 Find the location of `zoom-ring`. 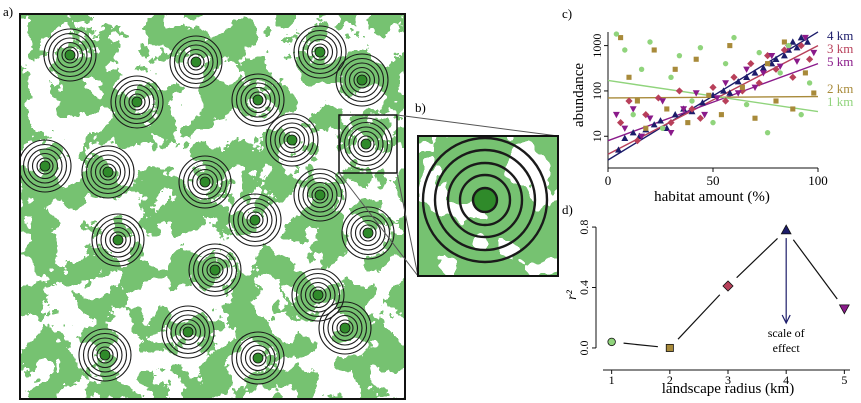

zoom-ring is located at coordinates (485, 200).